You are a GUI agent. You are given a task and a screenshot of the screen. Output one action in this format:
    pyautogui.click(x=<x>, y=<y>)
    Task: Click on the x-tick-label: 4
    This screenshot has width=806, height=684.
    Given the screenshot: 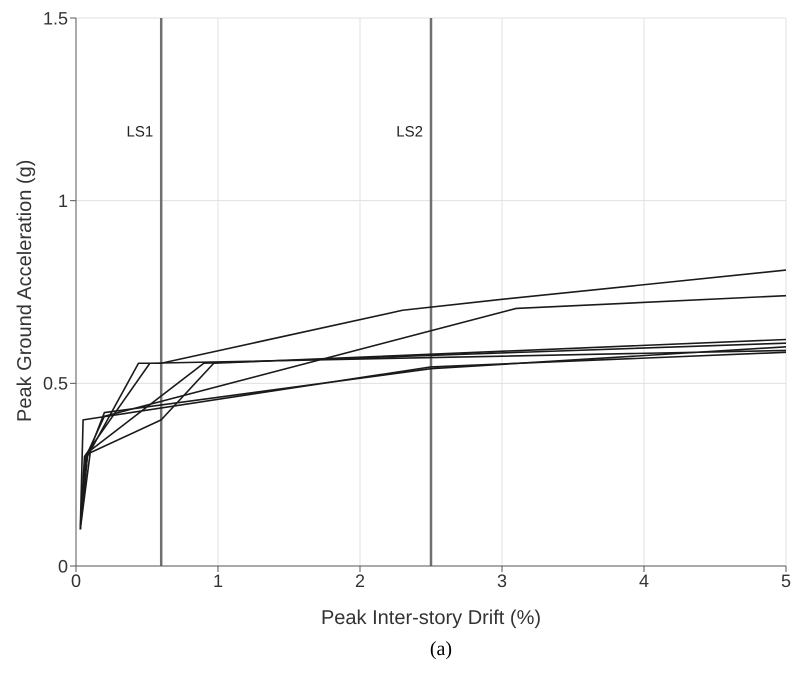 What is the action you would take?
    pyautogui.click(x=644, y=580)
    